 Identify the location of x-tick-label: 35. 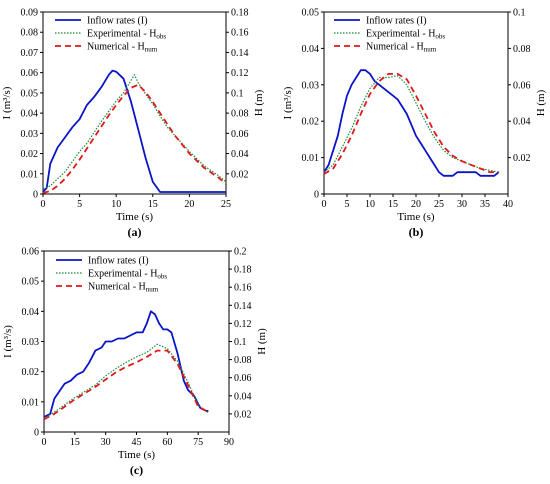
(485, 204).